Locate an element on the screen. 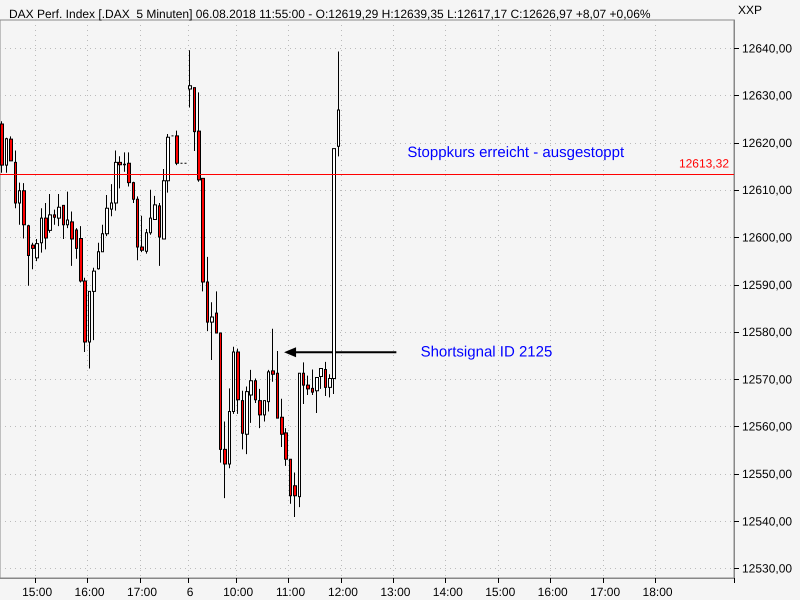 This screenshot has height=600, width=800. y-tick-label: 12550,00 is located at coordinates (767, 473).